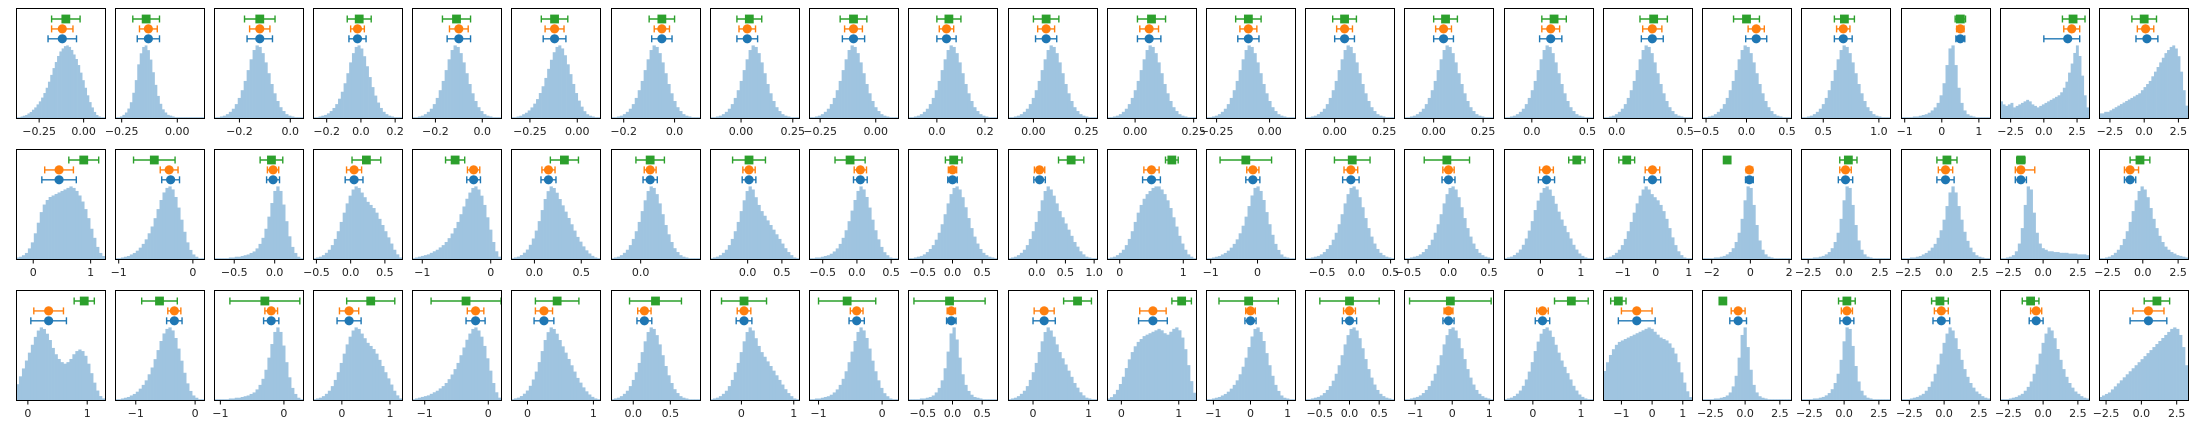 Image resolution: width=2210 pixels, height=424 pixels. What do you see at coordinates (1449, 73) in the screenshot?
I see `subplot-r1-c15: 0.00 0.25` at bounding box center [1449, 73].